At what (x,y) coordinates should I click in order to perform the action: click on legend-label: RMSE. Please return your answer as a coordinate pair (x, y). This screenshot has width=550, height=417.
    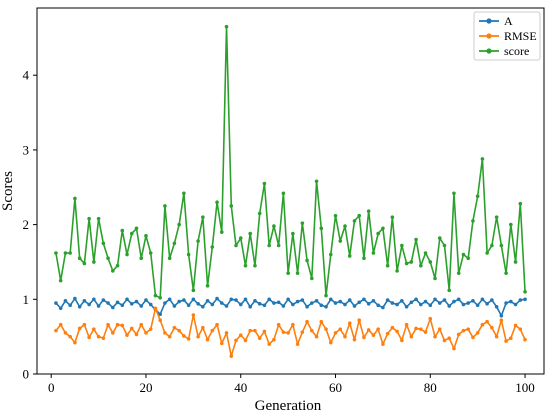
    Looking at the image, I should click on (520, 36).